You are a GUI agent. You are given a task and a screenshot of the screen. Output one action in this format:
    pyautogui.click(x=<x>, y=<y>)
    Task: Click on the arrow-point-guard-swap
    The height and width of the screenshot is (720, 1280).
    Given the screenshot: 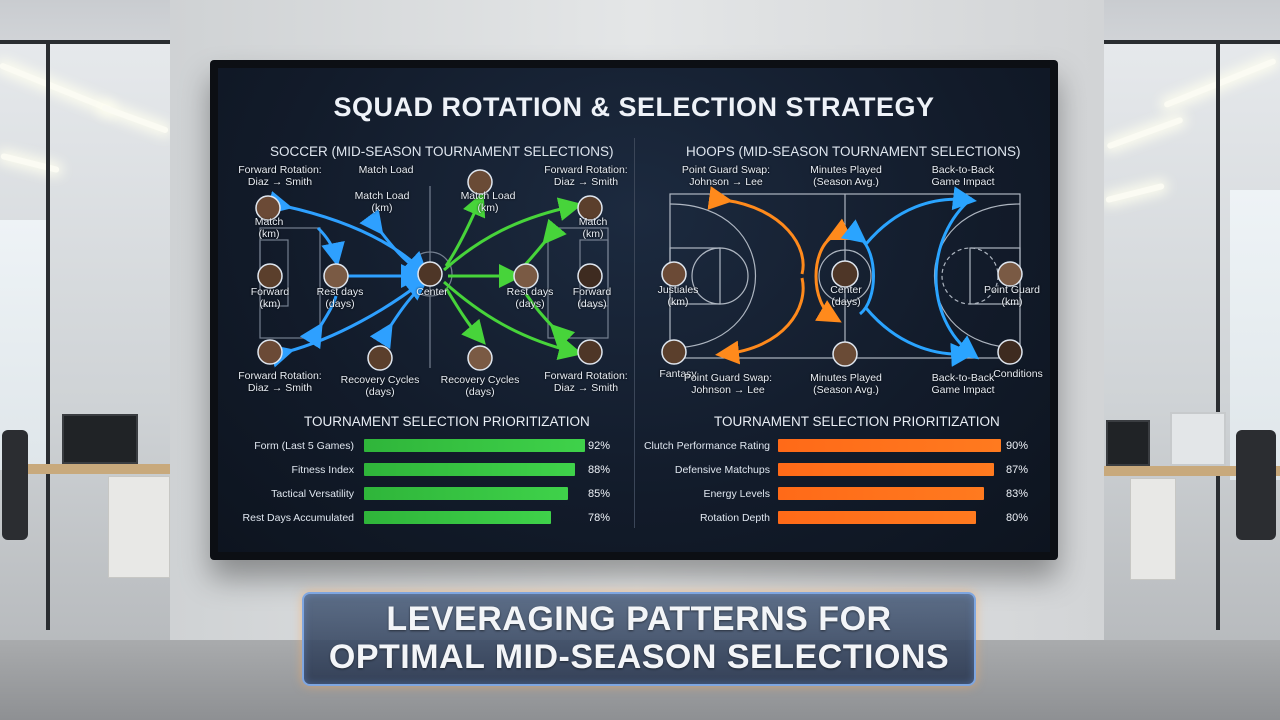 What is the action you would take?
    pyautogui.click(x=756, y=230)
    